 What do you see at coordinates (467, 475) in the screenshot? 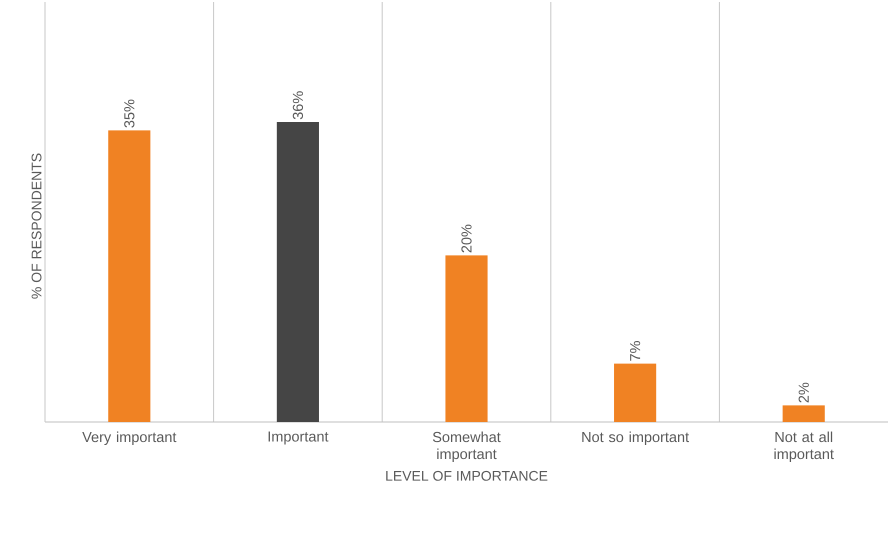
I see `x-axis-title: LEVEL OF IMPORTANCE` at bounding box center [467, 475].